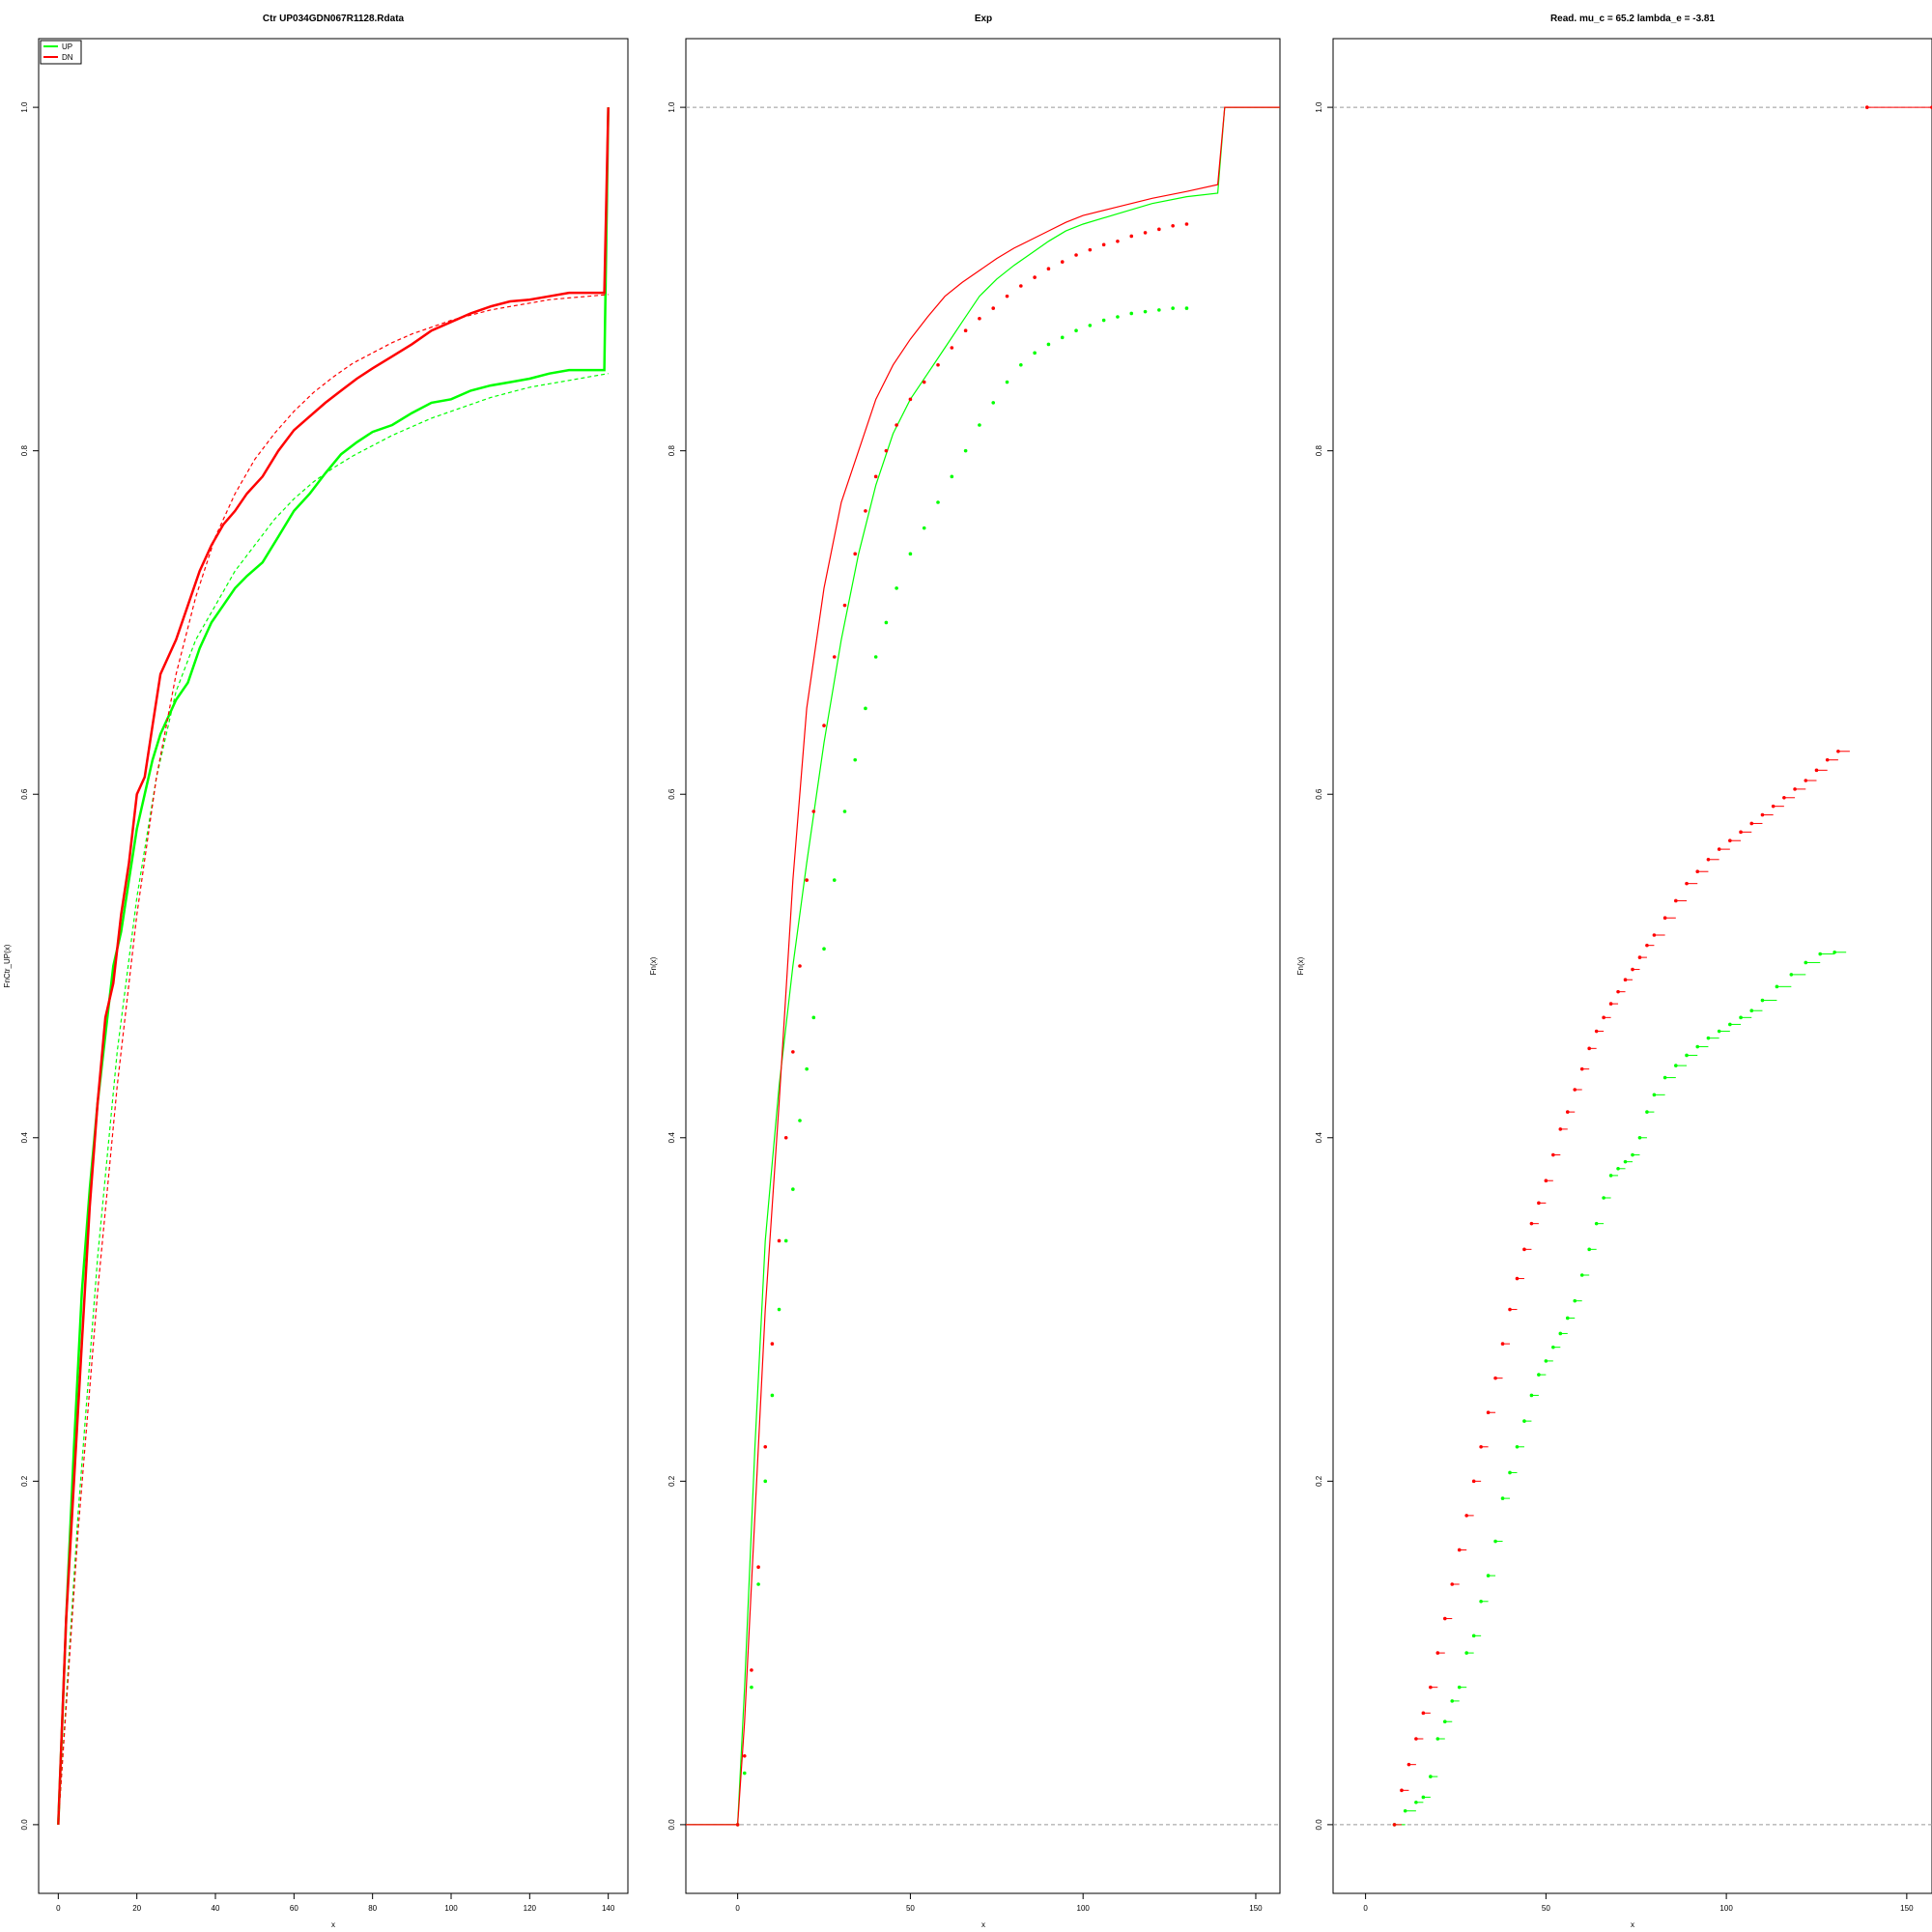  Describe the element at coordinates (910, 1908) in the screenshot. I see `x-tick-label: 50` at that location.